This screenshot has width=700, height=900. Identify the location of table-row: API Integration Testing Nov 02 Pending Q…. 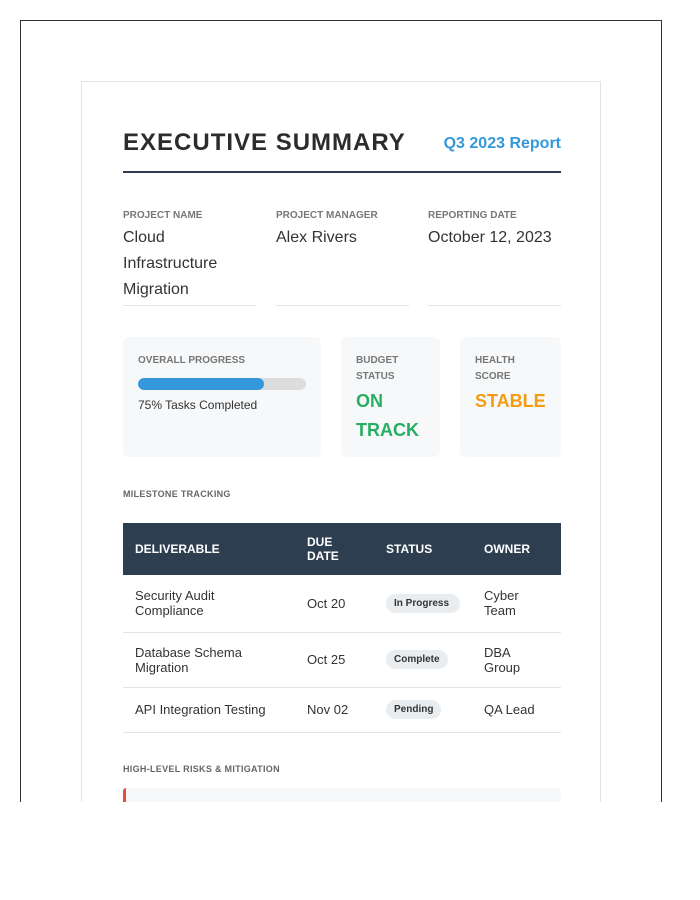
(342, 710).